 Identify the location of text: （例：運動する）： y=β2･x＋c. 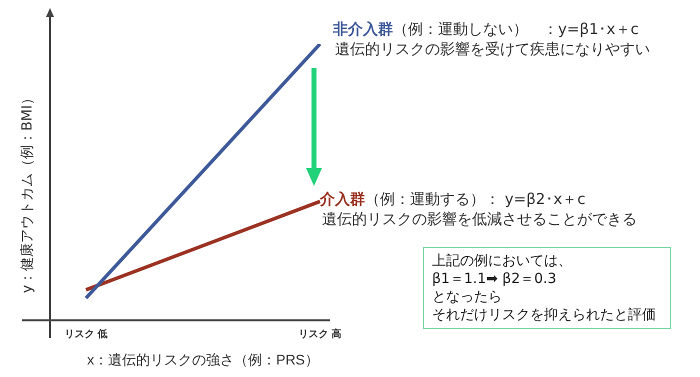
(475, 199).